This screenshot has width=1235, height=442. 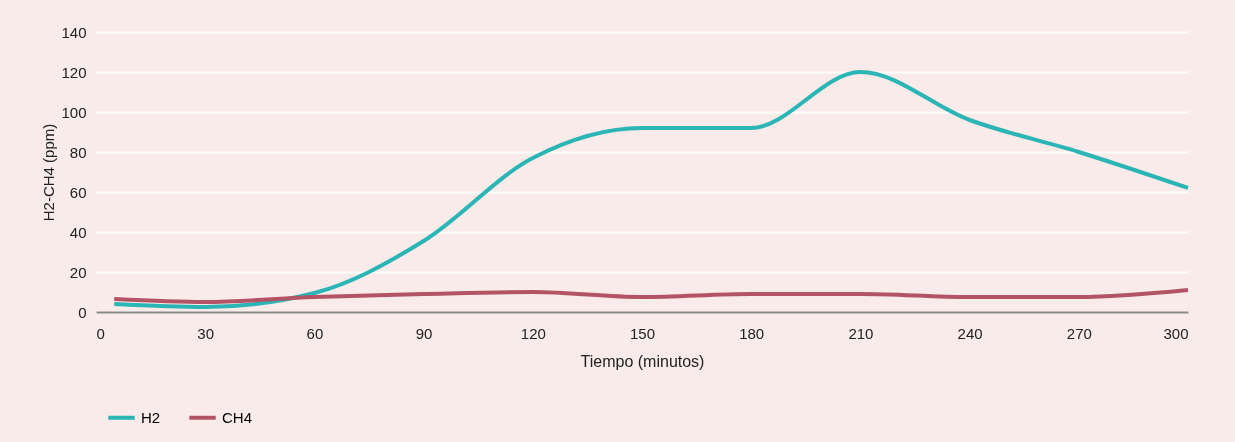 I want to click on x-tick-label: 30, so click(x=206, y=333).